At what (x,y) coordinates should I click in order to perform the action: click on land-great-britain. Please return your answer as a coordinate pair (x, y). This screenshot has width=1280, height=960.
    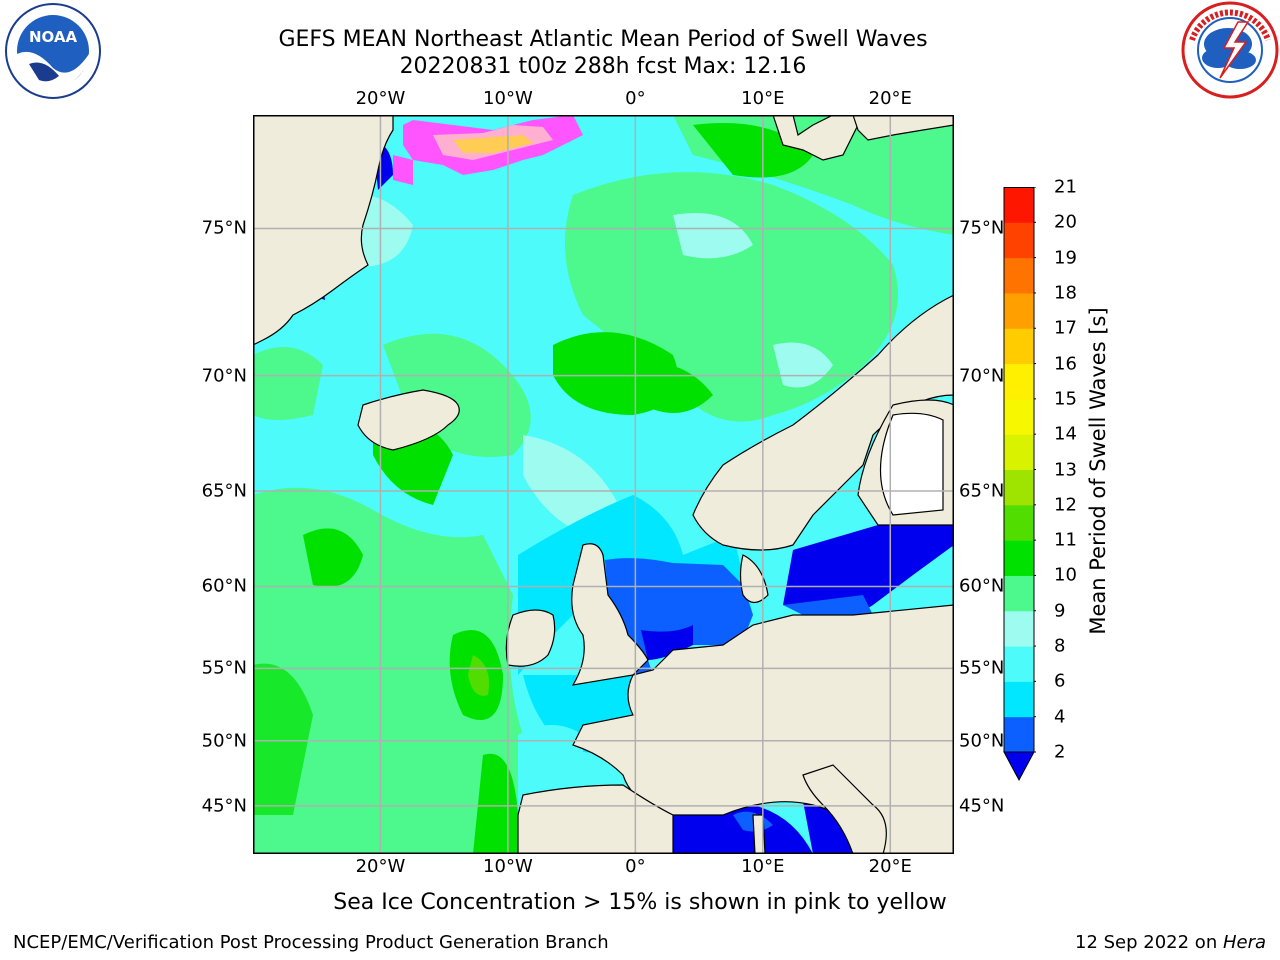
    Looking at the image, I should click on (610, 614).